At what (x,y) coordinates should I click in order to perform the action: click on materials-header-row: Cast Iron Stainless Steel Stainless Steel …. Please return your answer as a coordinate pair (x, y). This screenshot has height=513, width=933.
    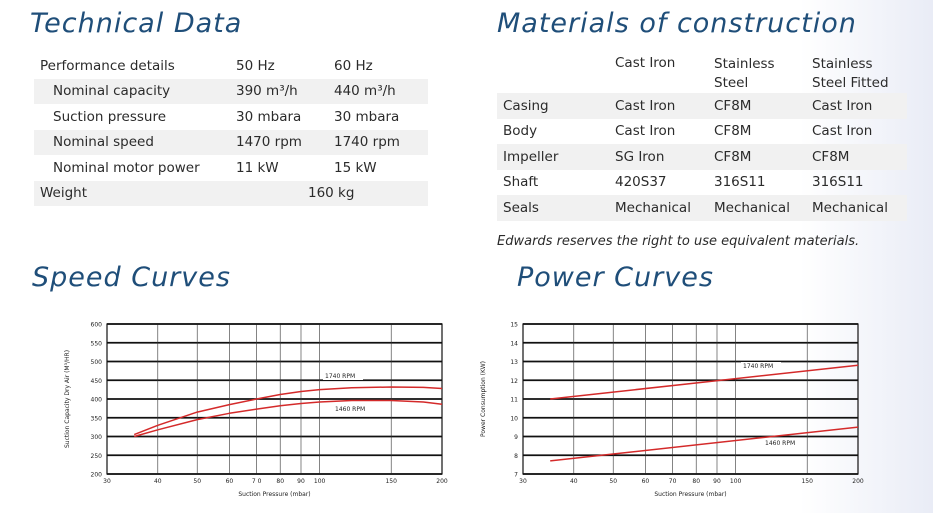
    Looking at the image, I should click on (702, 73).